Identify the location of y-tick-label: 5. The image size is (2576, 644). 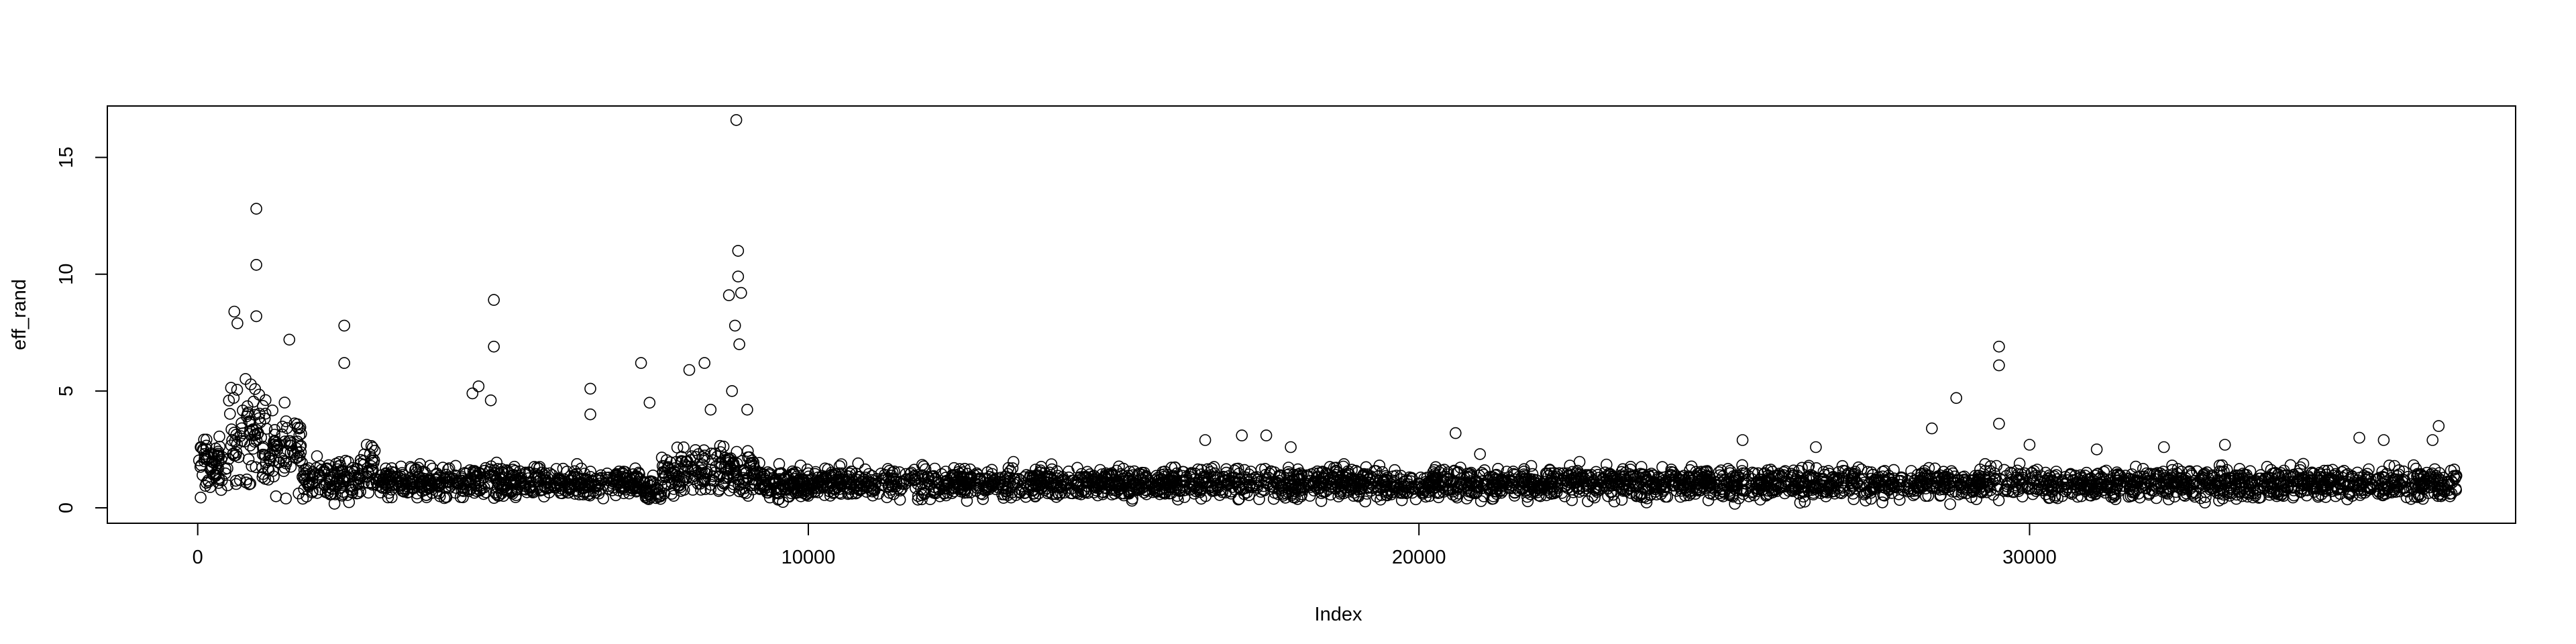
(66, 391).